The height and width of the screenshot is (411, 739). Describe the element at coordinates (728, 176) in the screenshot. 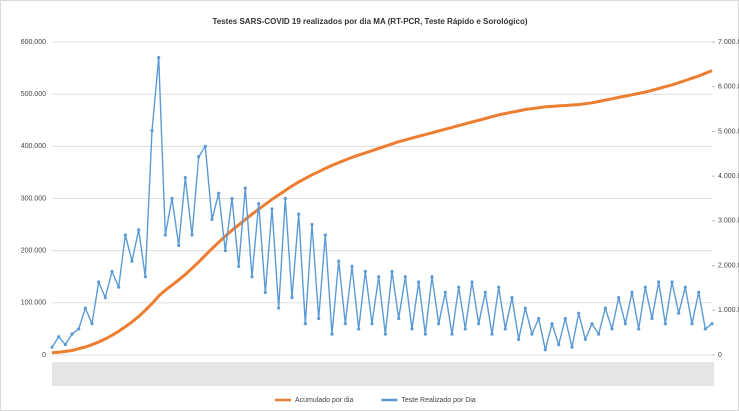

I see `y2-tick-label: 4.000.000` at that location.